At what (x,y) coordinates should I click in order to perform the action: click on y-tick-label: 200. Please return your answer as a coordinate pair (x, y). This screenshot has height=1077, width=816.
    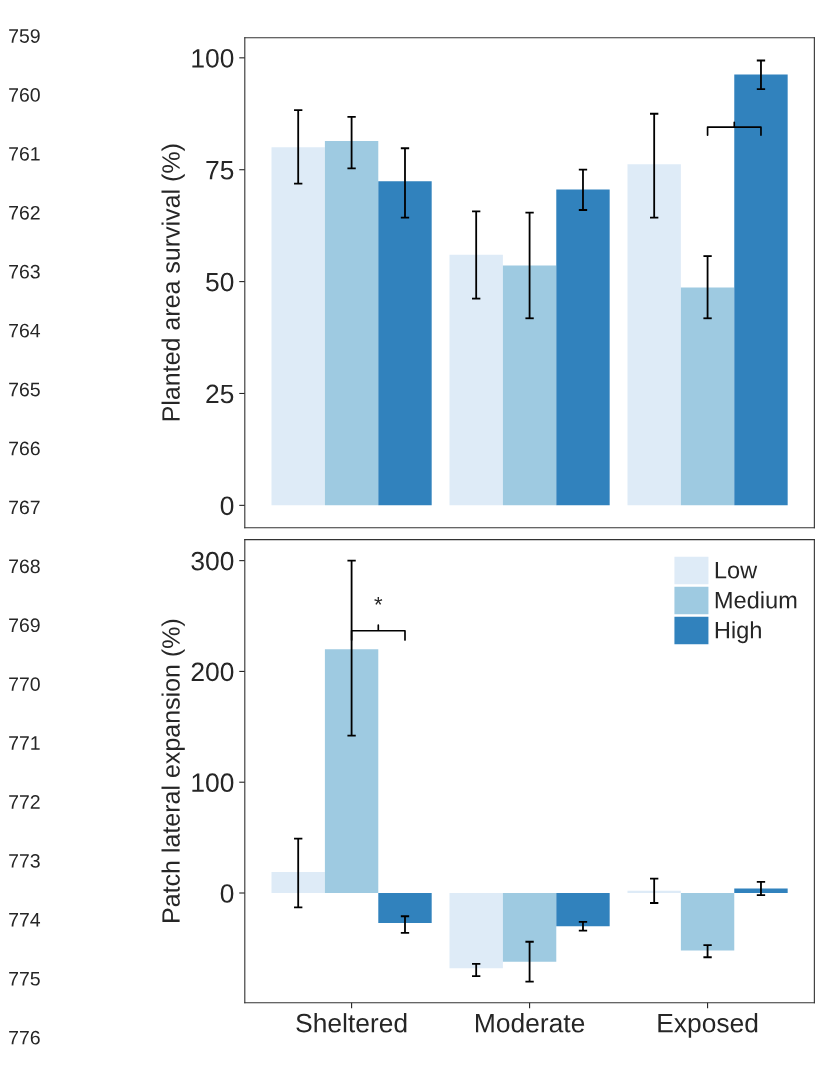
    Looking at the image, I should click on (212, 672).